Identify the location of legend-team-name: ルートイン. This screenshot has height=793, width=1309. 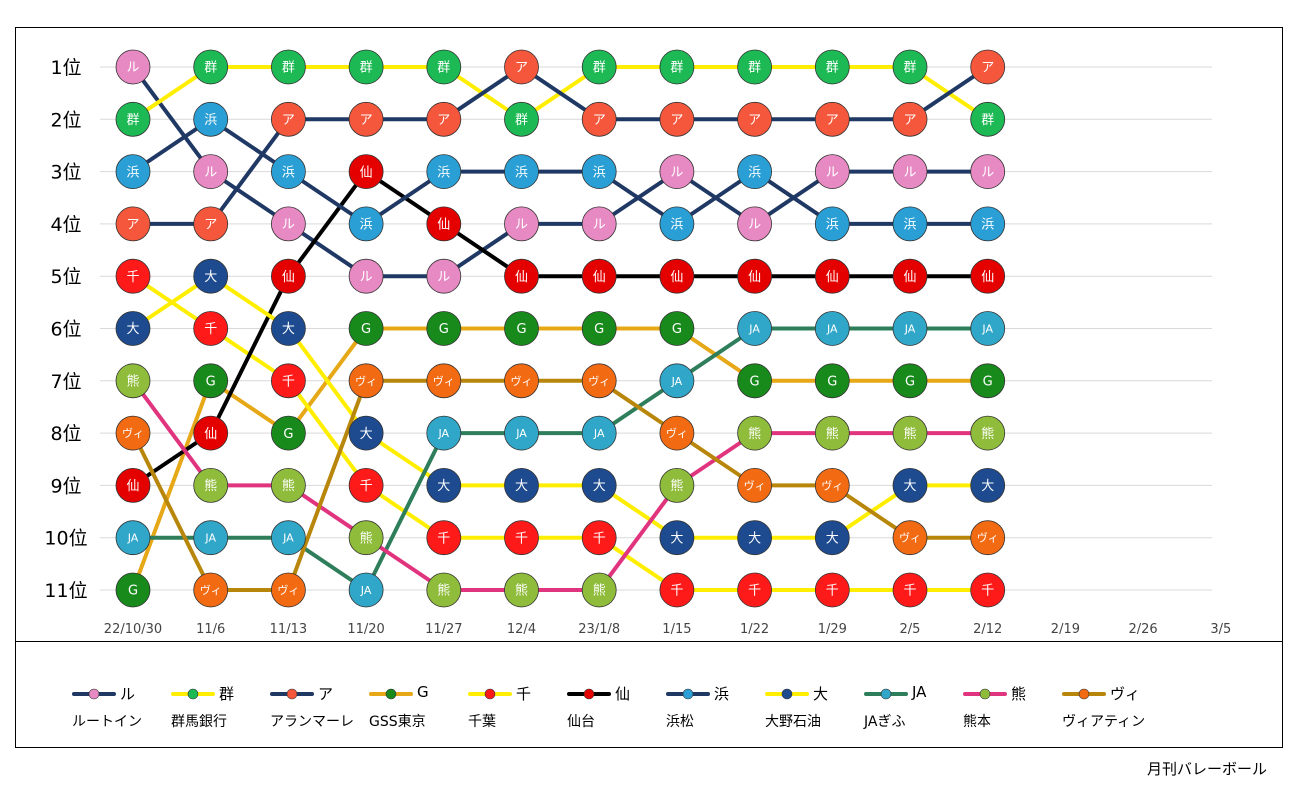
(107, 722).